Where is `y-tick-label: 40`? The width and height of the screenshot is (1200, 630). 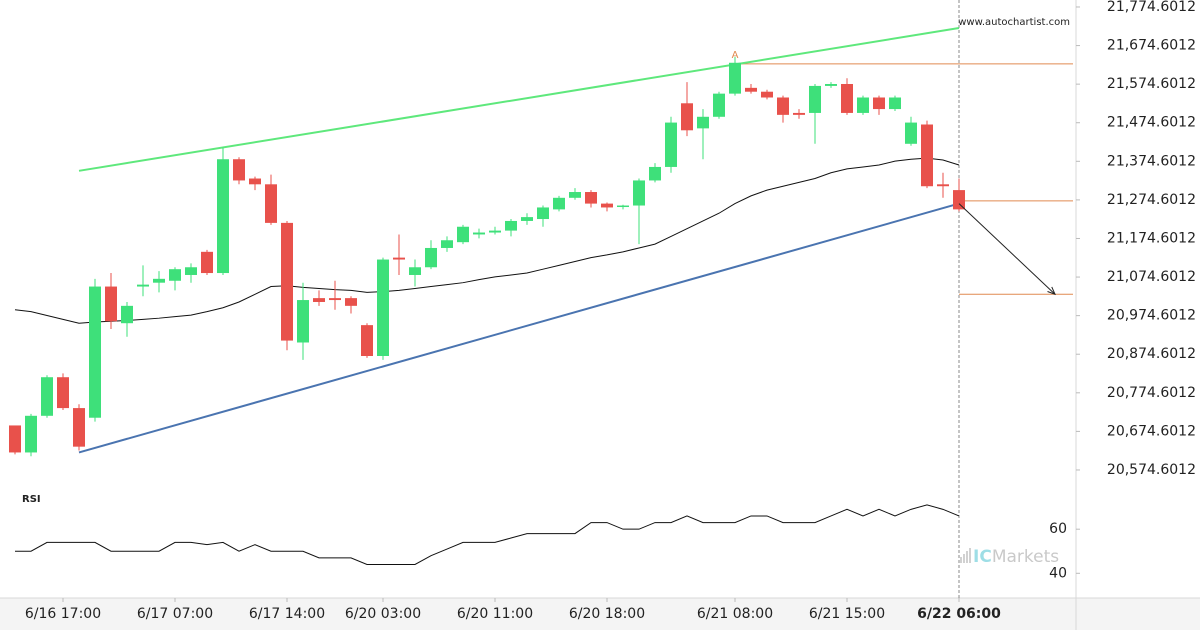
y-tick-label: 40 is located at coordinates (1058, 573).